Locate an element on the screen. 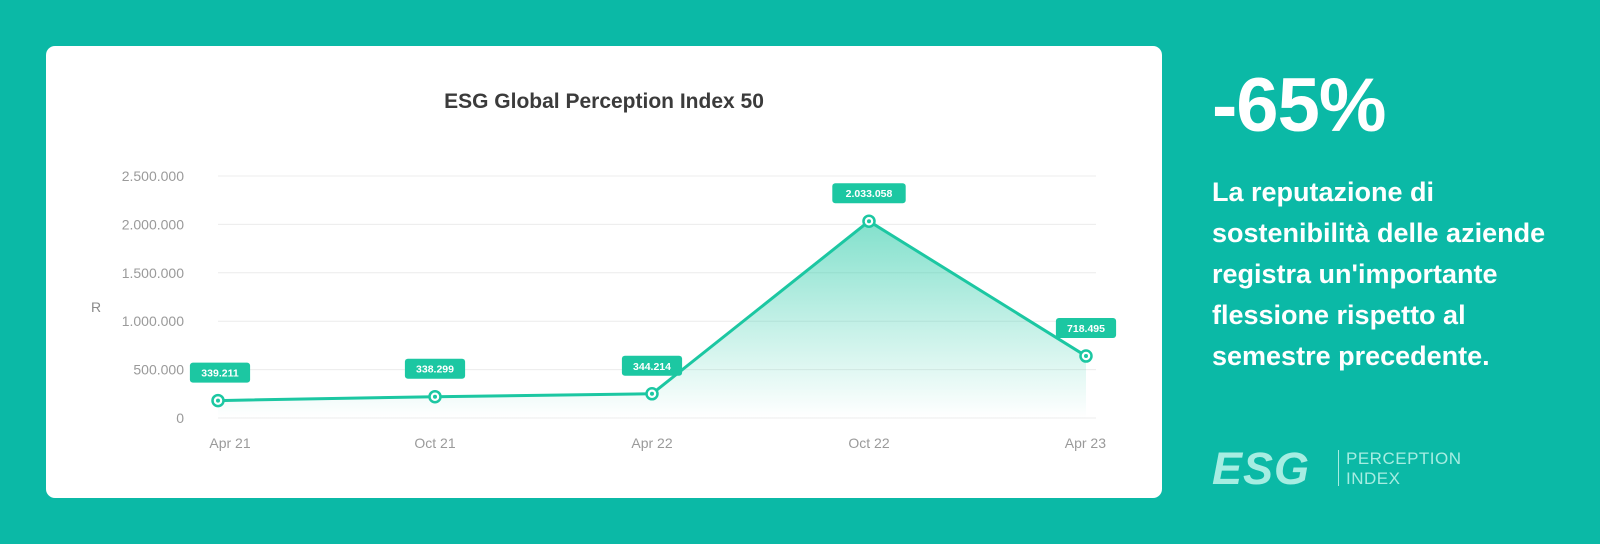  data-label: 338.299 is located at coordinates (435, 370).